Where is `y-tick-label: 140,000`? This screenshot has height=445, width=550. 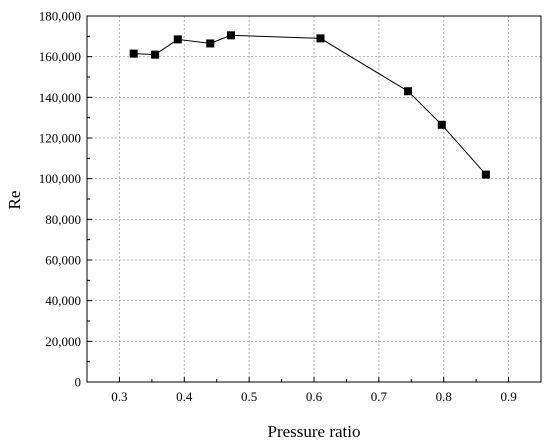 y-tick-label: 140,000 is located at coordinates (60, 97).